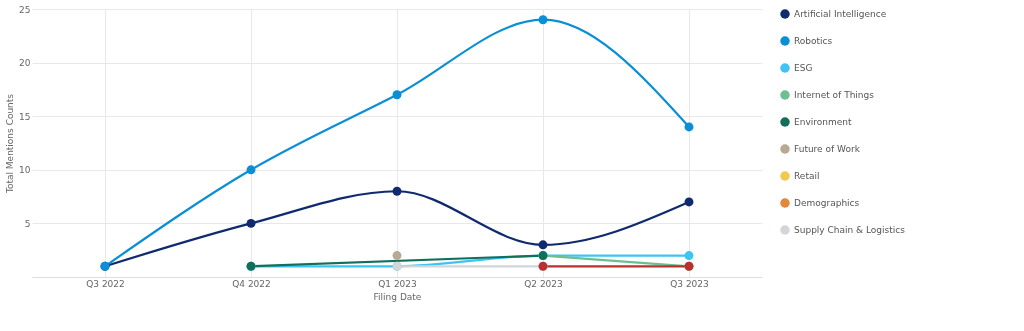 The width and height of the screenshot is (1024, 331). Describe the element at coordinates (397, 296) in the screenshot. I see `x-axis-title: Filing Date` at that location.